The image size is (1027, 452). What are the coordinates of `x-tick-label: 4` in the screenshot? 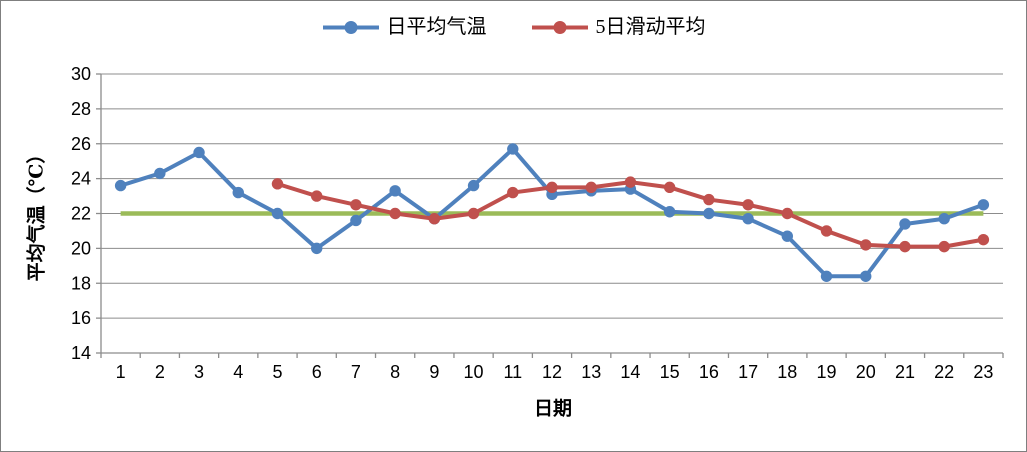 It's located at (238, 372).